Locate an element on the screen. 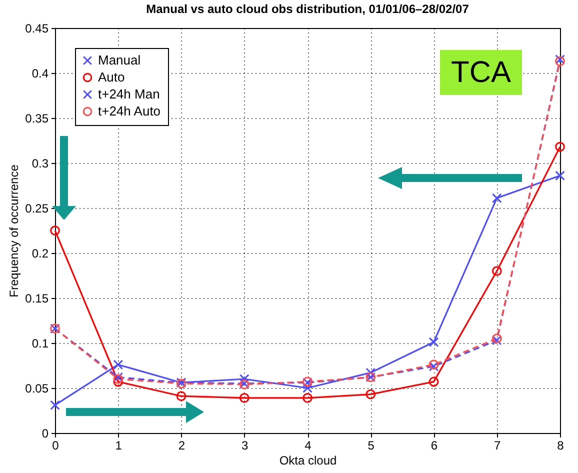  x-tick-label: 3 is located at coordinates (245, 445).